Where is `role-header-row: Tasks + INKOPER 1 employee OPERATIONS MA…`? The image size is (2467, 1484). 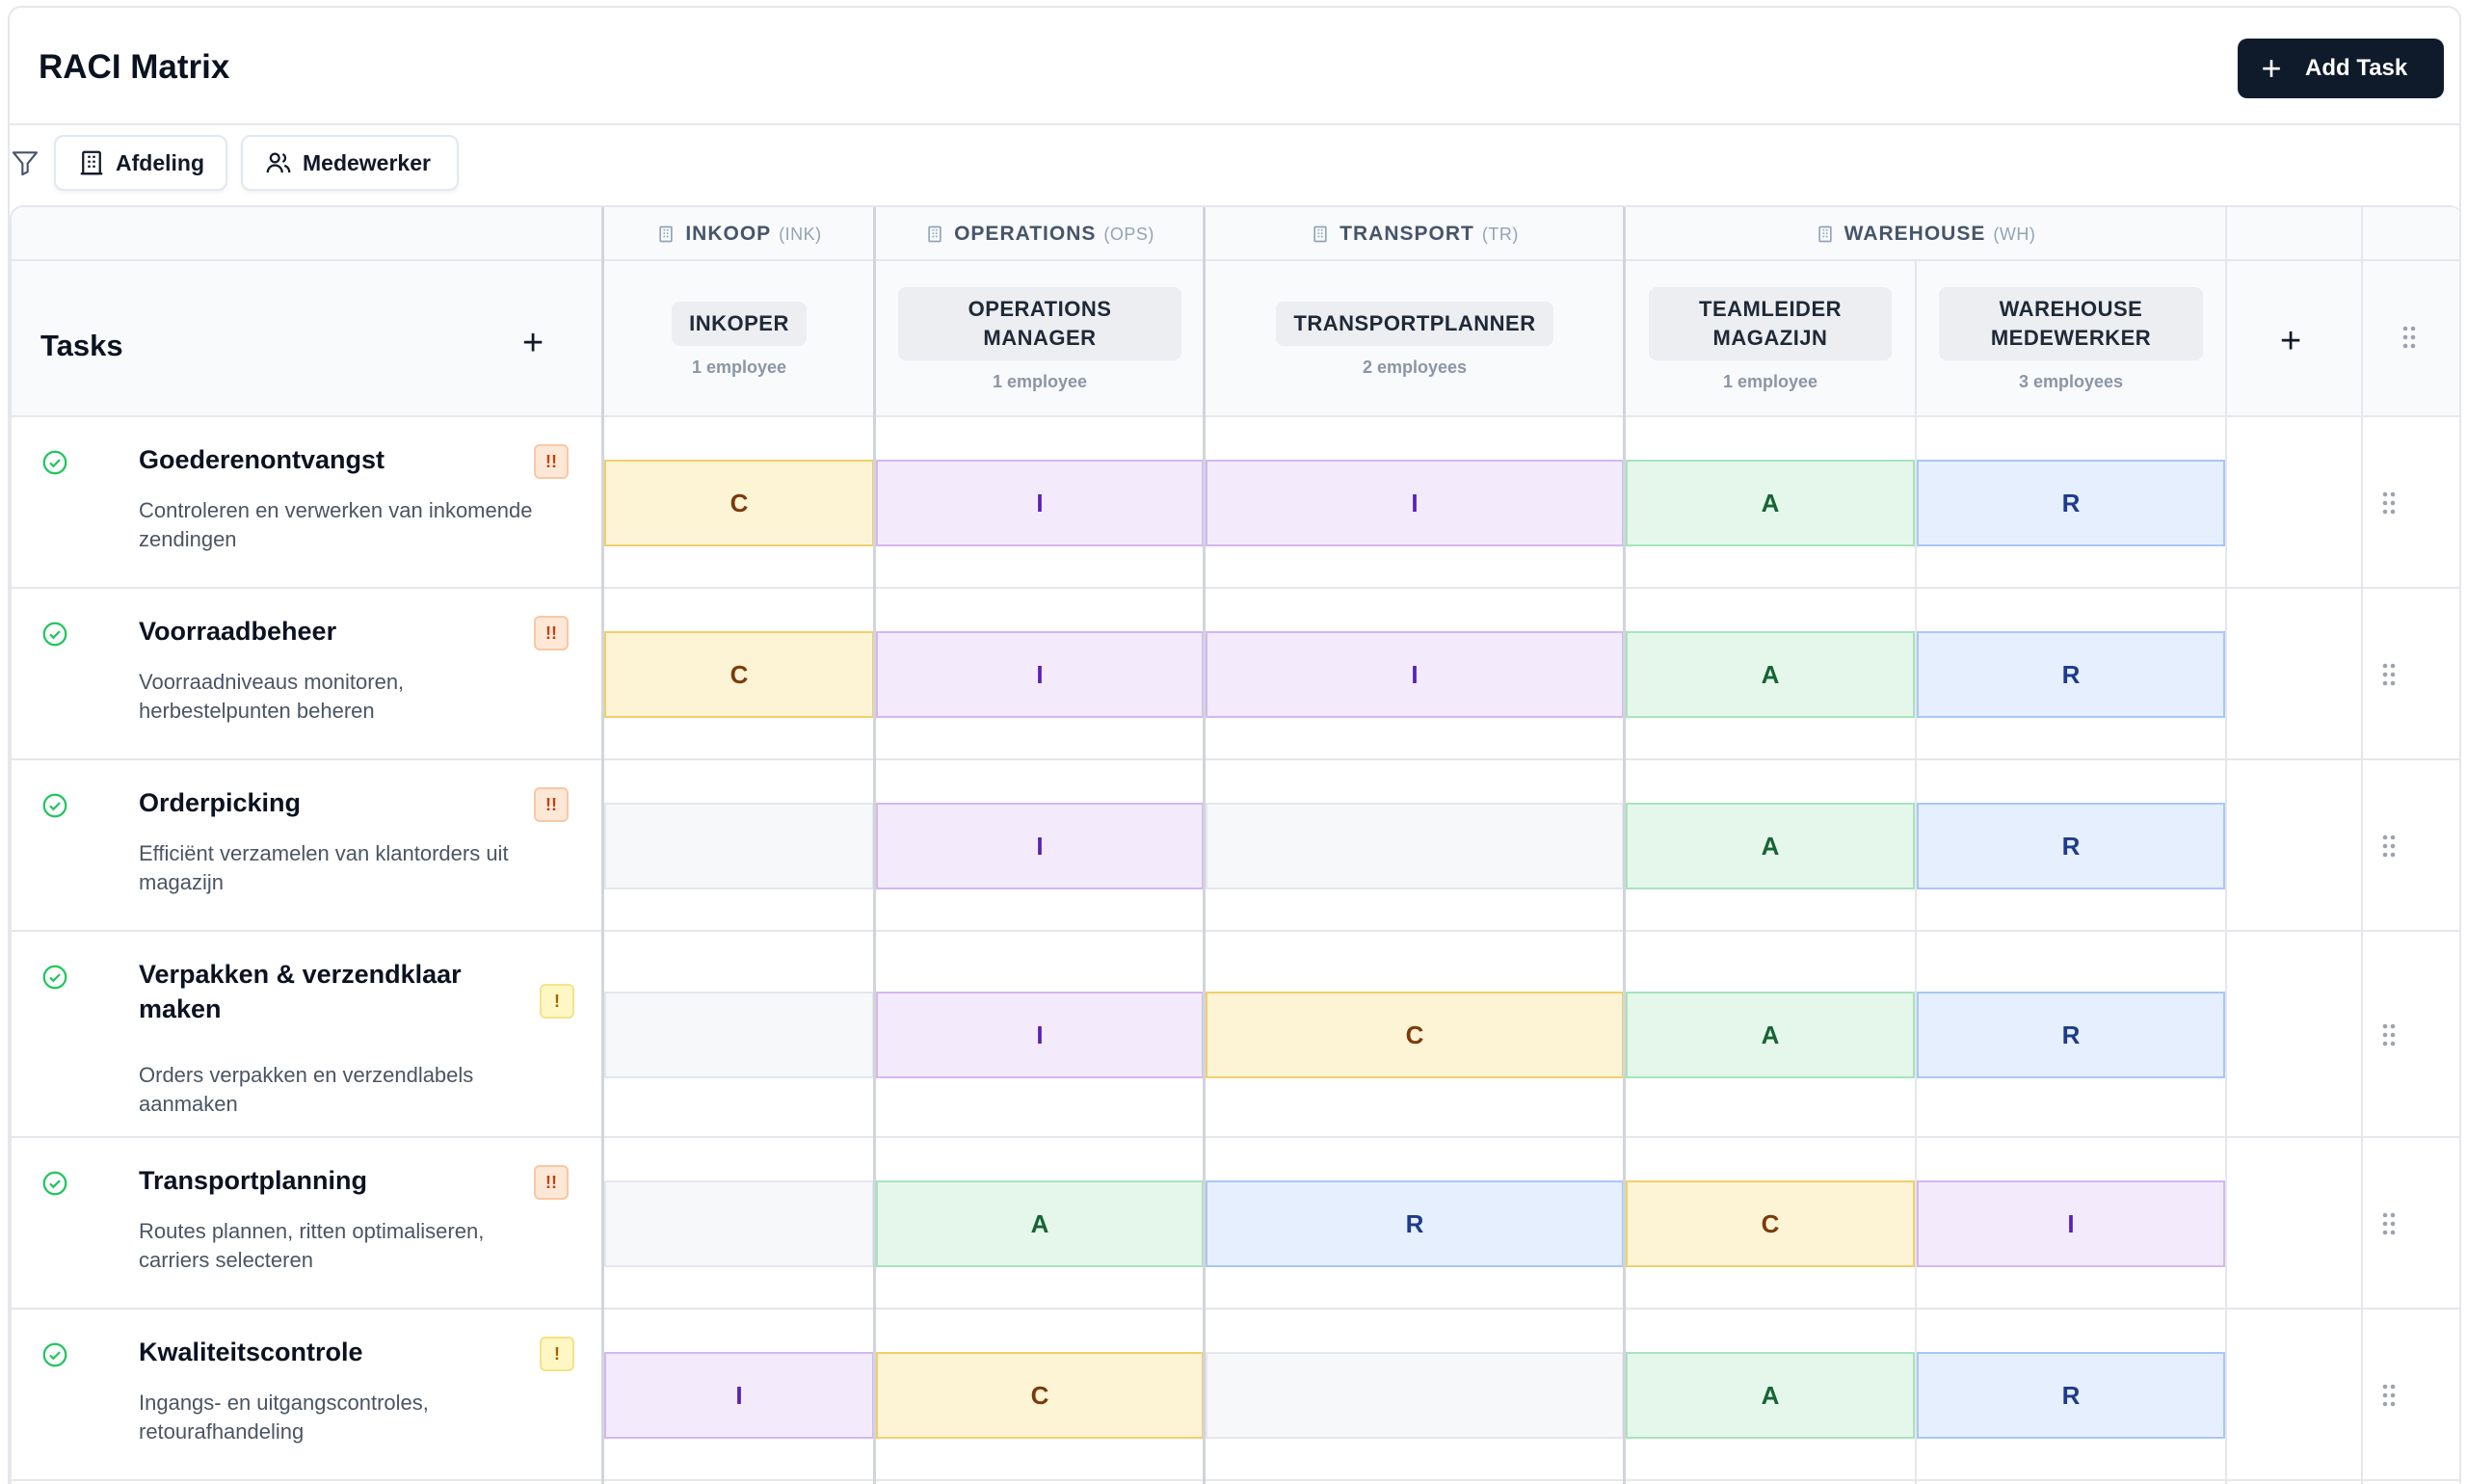 role-header-row: Tasks + INKOPER 1 employee OPERATIONS MA… is located at coordinates (1235, 339).